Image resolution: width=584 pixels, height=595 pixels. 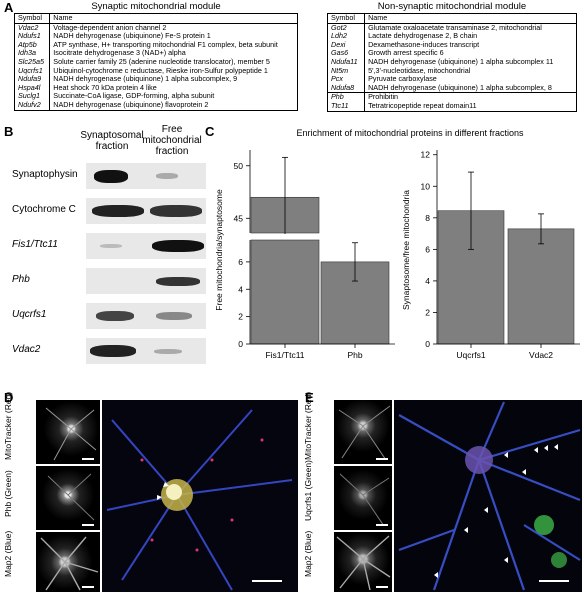 What do you see at coordinates (470, 97) in the screenshot?
I see `gene-name: Prohibitin` at bounding box center [470, 97].